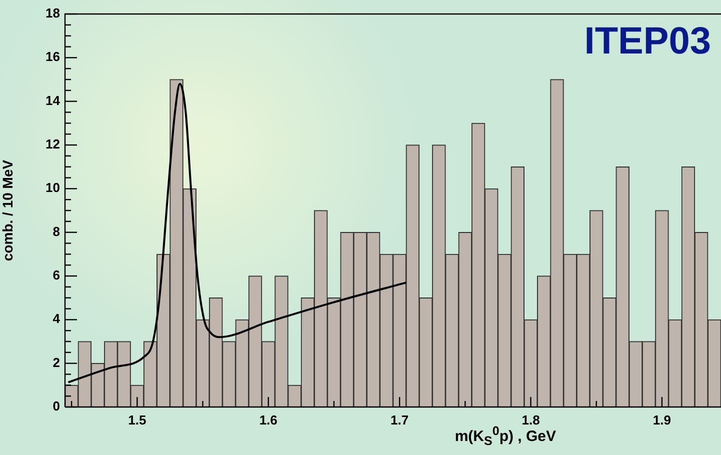 Image resolution: width=721 pixels, height=455 pixels. I want to click on y-tick-label: 12, so click(53, 144).